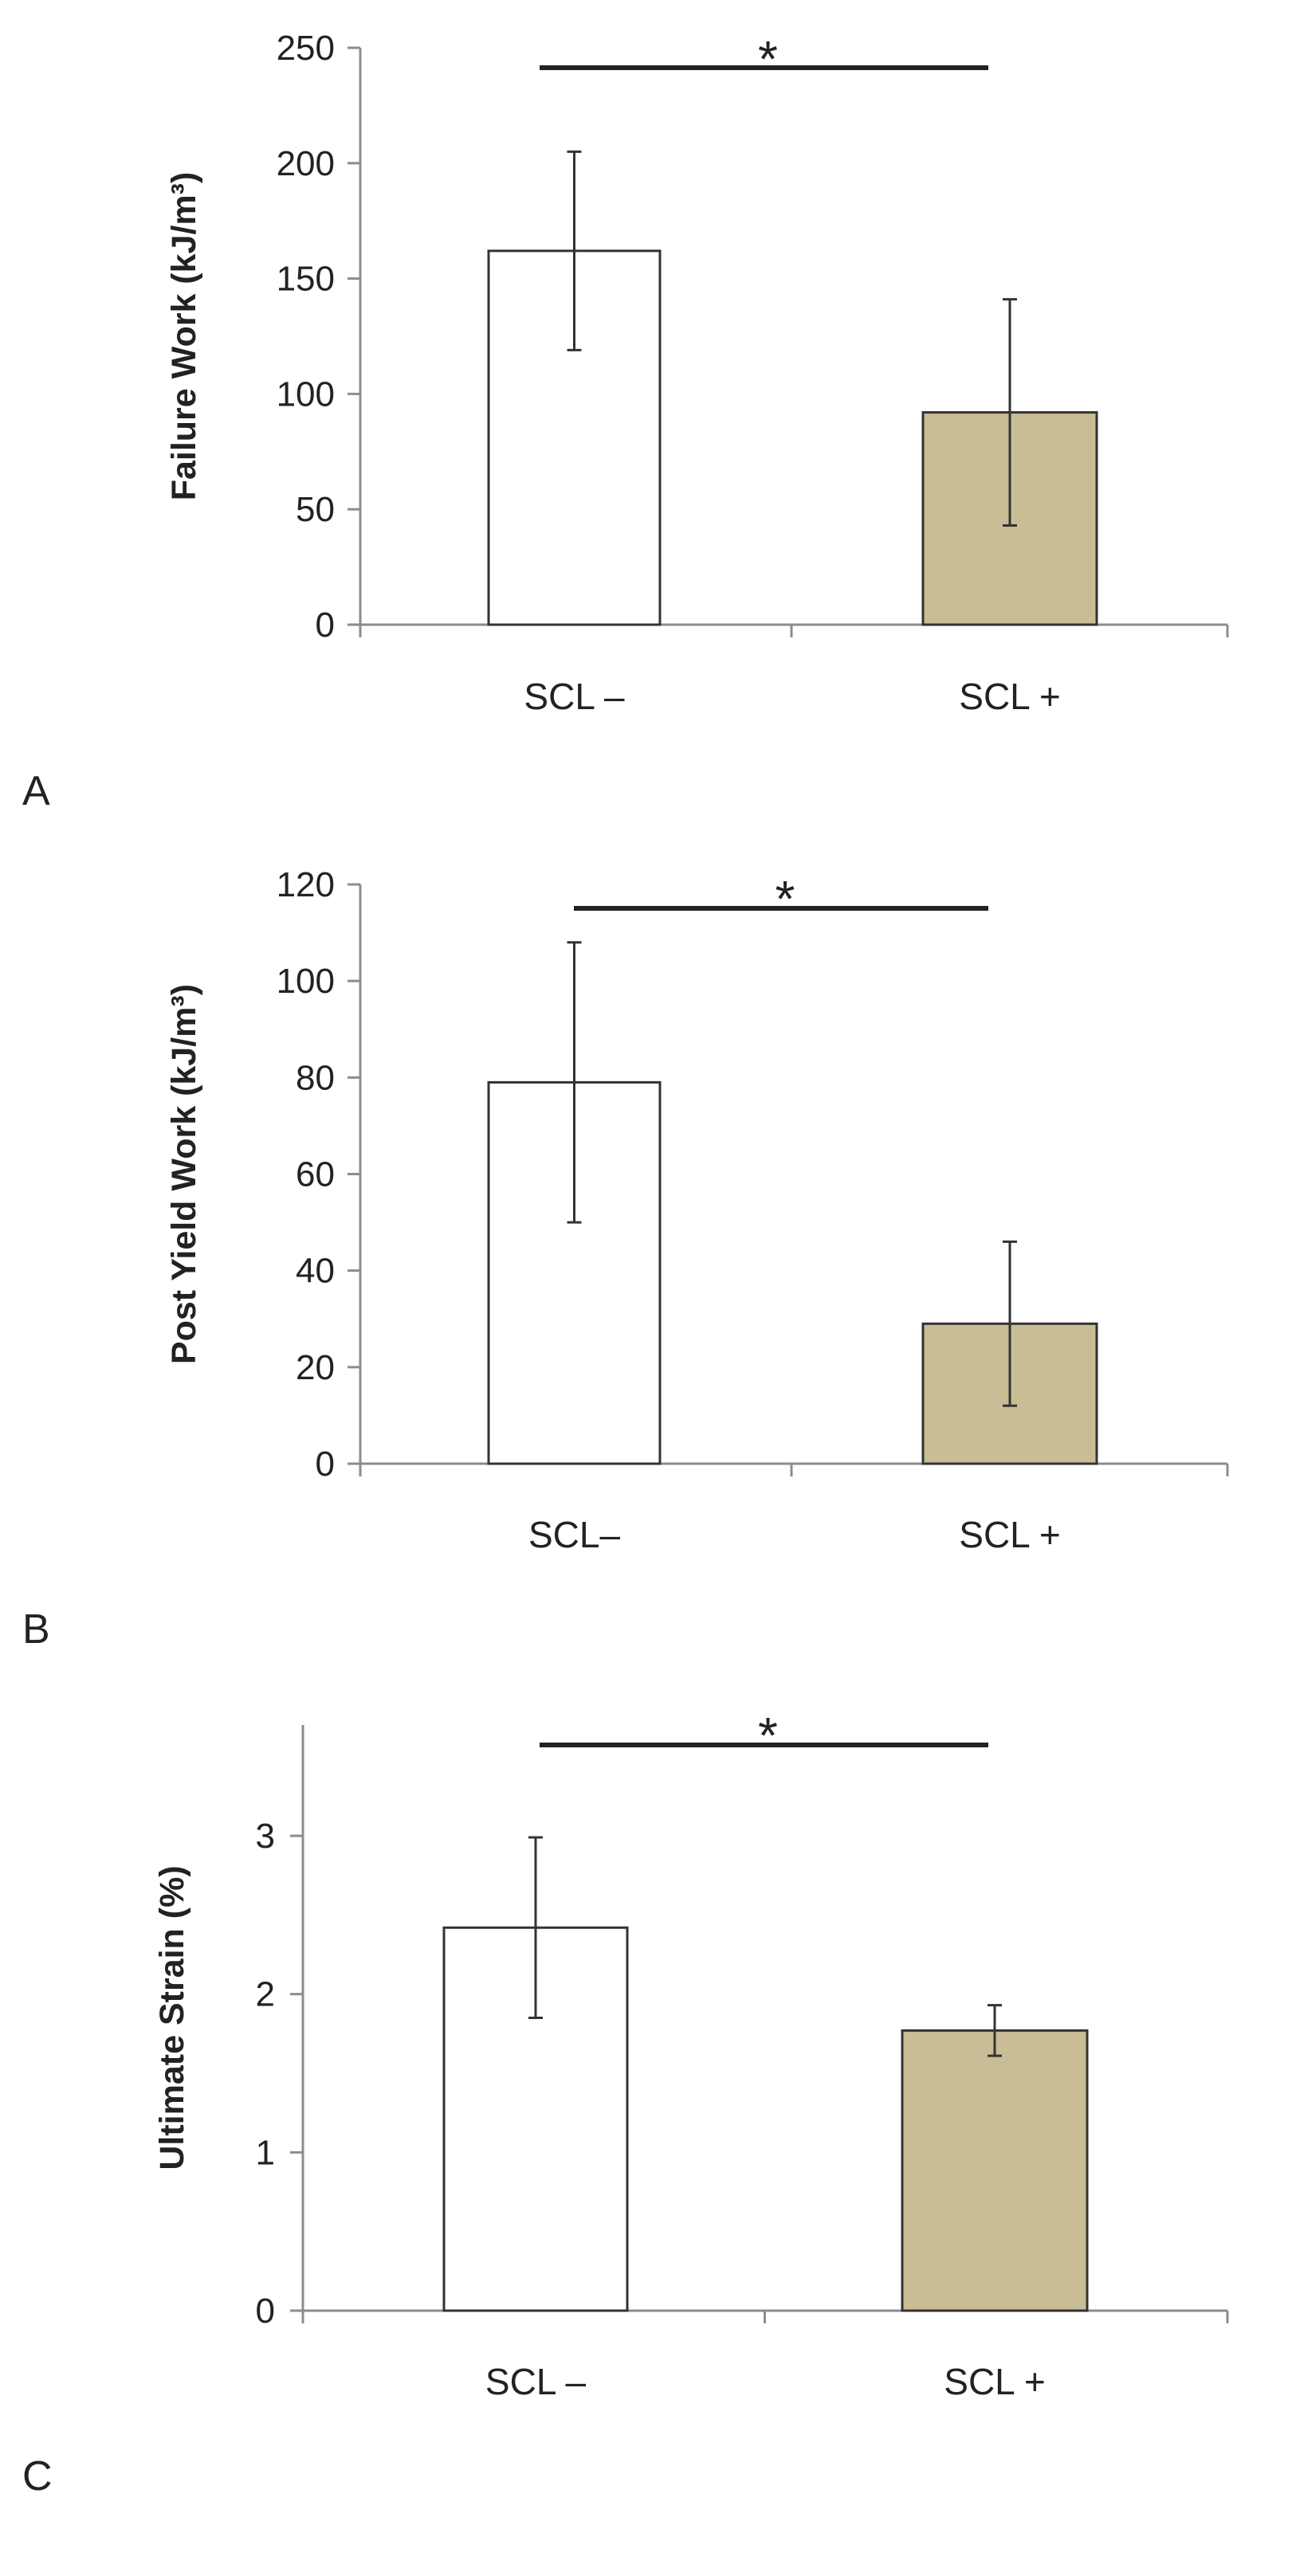 Image resolution: width=1292 pixels, height=2576 pixels. What do you see at coordinates (265, 1994) in the screenshot?
I see `y-tick-label: 2` at bounding box center [265, 1994].